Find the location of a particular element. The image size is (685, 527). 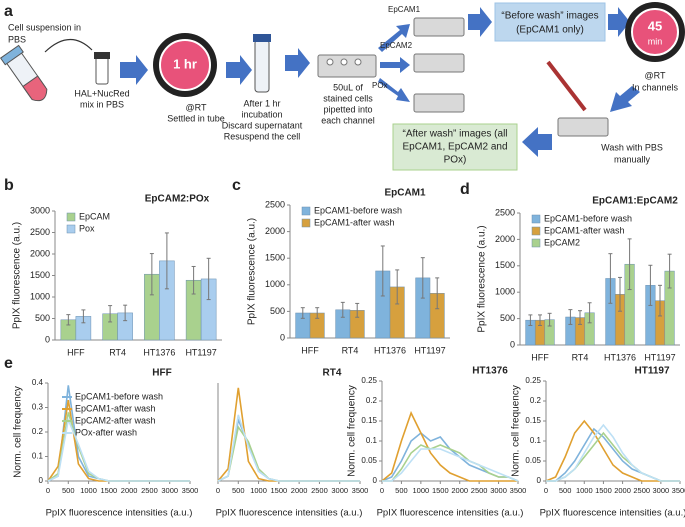

y-axis-label: Norm. cell frequency is located at coordinates (516, 431).